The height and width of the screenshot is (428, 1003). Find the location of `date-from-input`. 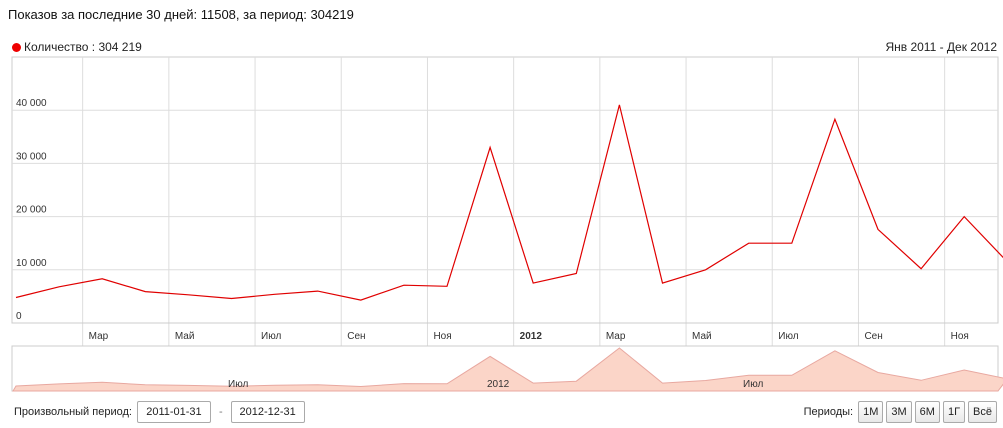

date-from-input is located at coordinates (173, 412).